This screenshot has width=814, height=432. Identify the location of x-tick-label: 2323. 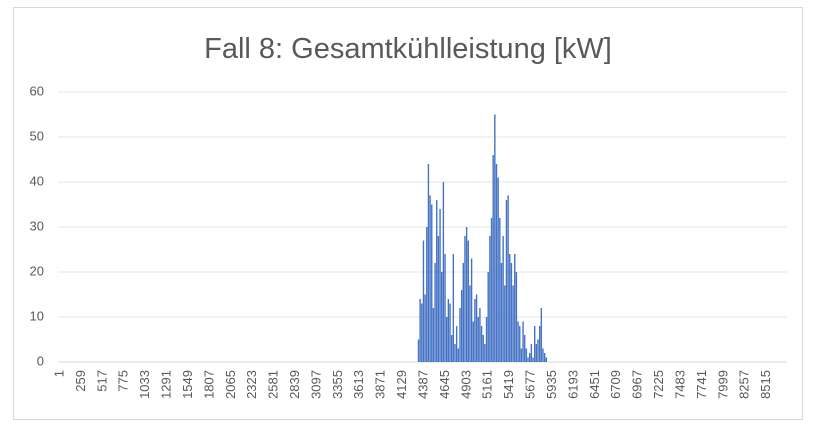
(251, 384).